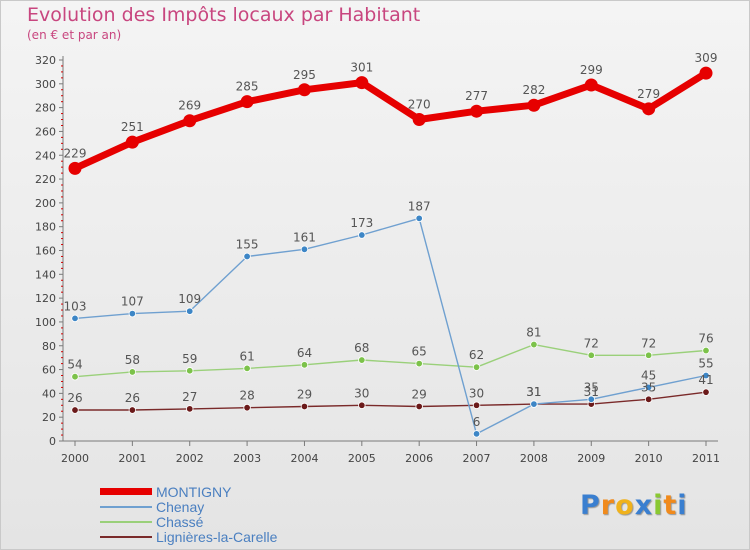 This screenshot has height=550, width=750. I want to click on y-tick-label: 160, so click(45, 251).